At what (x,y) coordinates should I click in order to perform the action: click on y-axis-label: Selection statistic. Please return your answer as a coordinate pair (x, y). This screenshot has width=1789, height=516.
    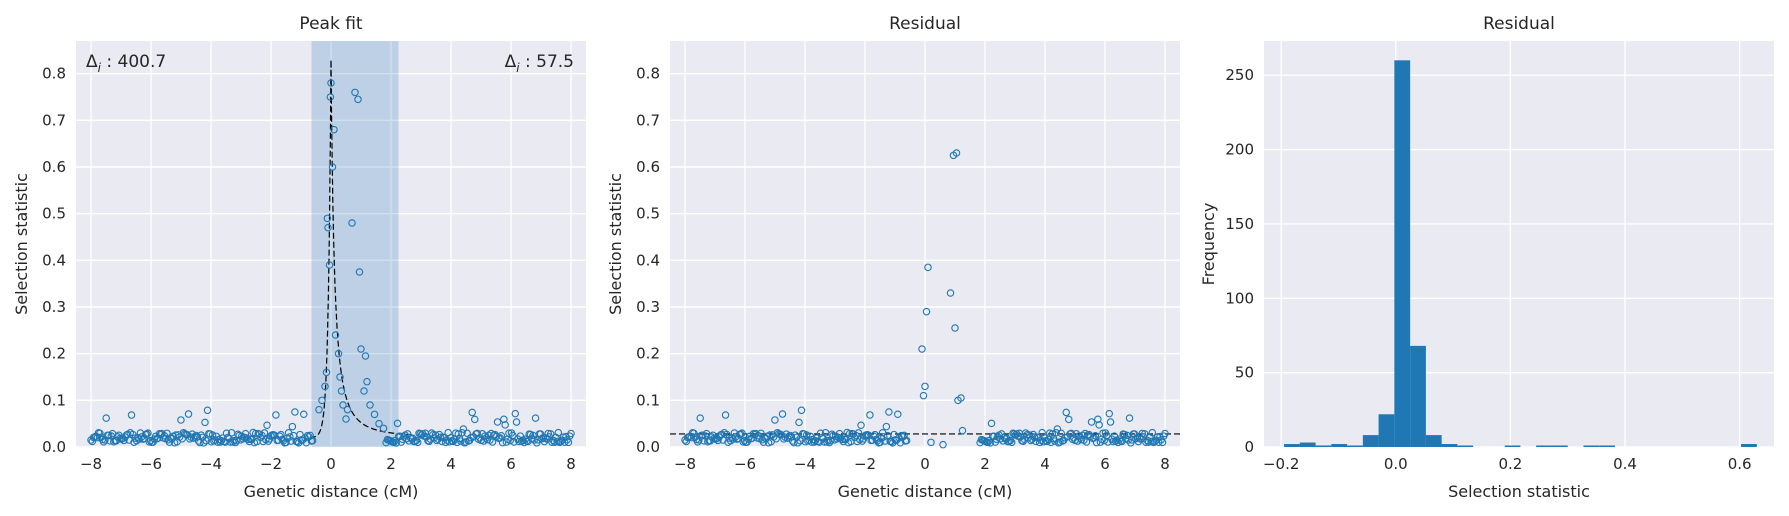
    Looking at the image, I should click on (21, 244).